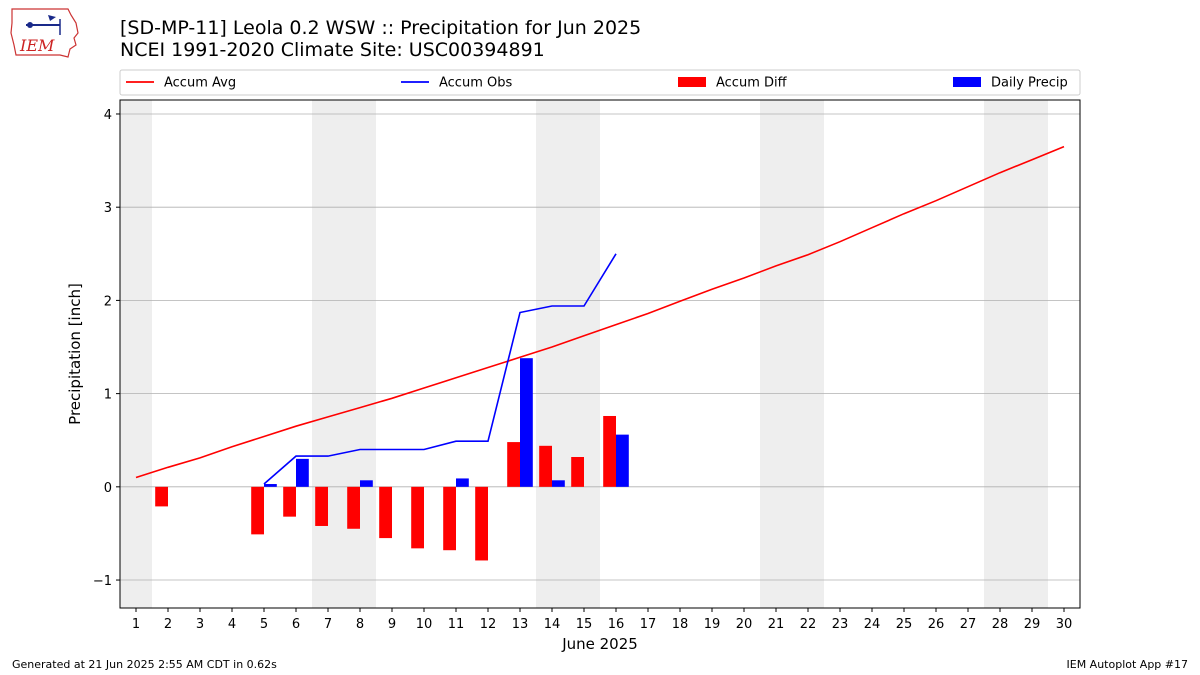  What do you see at coordinates (680, 624) in the screenshot?
I see `x-tick-label: 18` at bounding box center [680, 624].